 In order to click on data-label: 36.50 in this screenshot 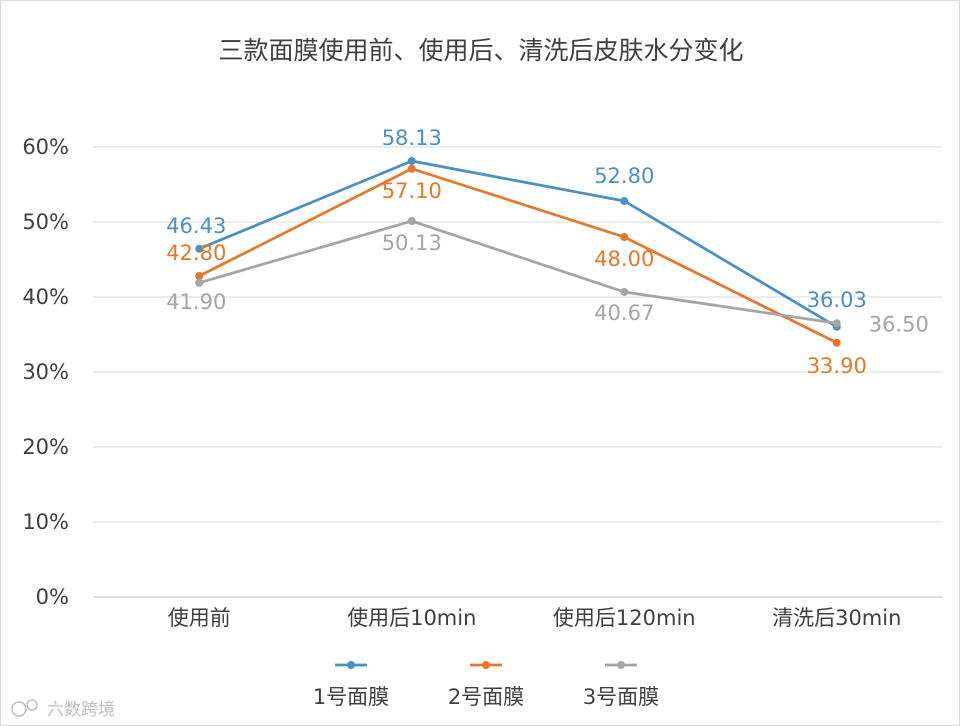, I will do `click(899, 324)`.